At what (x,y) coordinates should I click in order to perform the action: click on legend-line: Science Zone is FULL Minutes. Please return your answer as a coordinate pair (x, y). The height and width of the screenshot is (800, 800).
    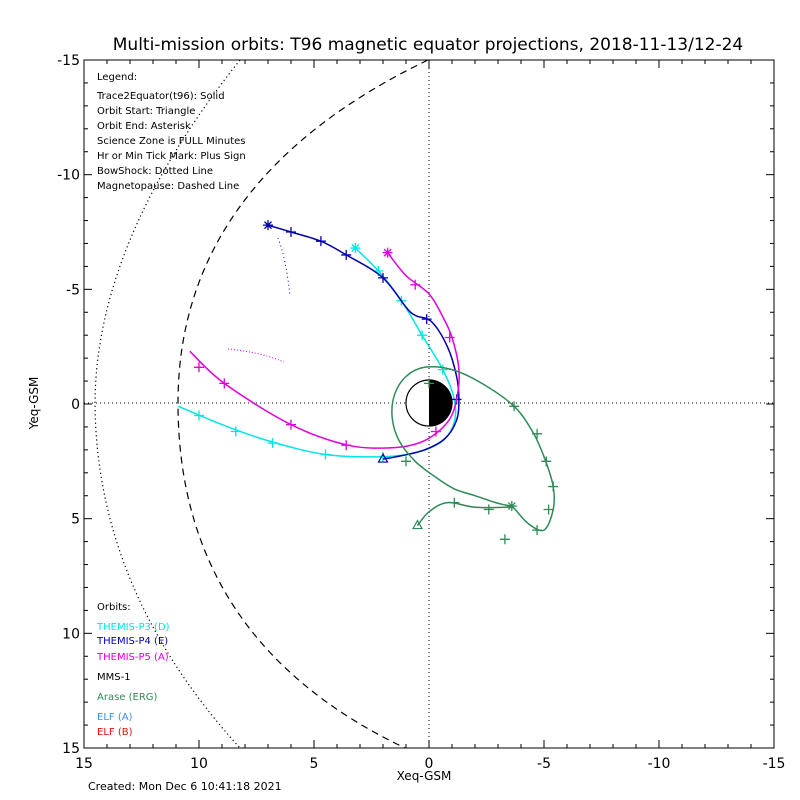
    Looking at the image, I should click on (171, 141).